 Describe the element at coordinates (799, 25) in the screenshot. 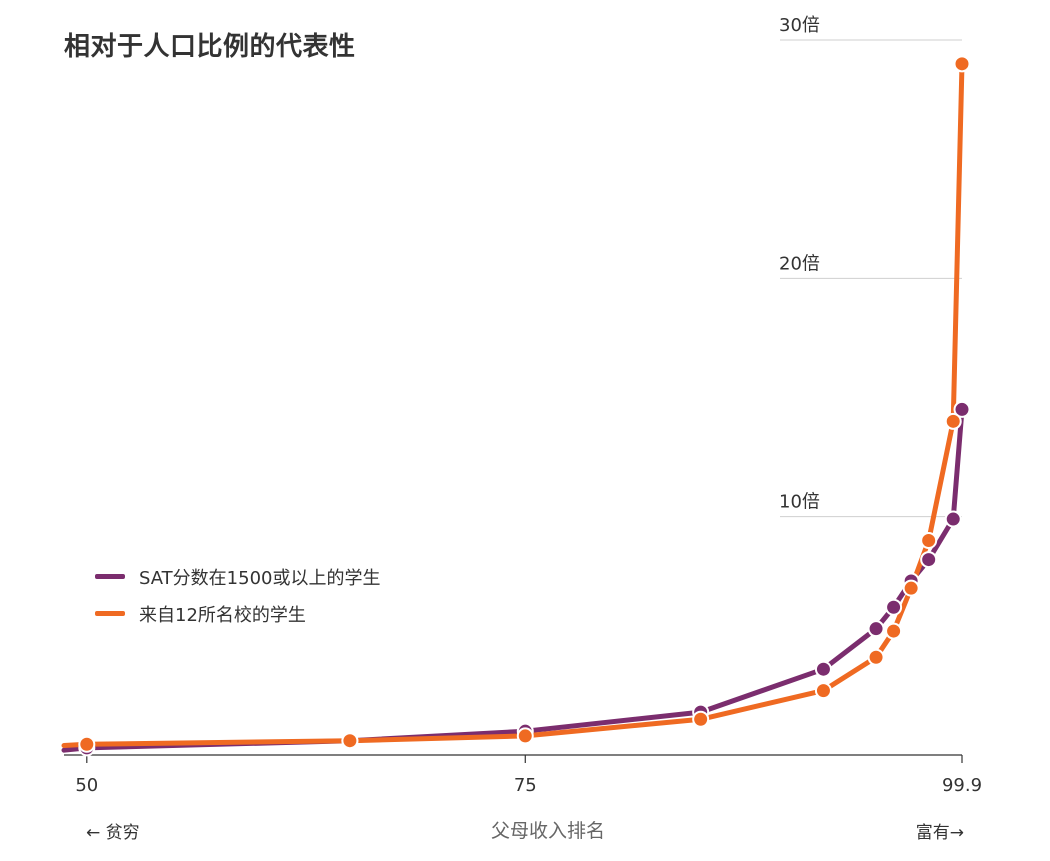

I see `y-tick-label: 30倍` at that location.